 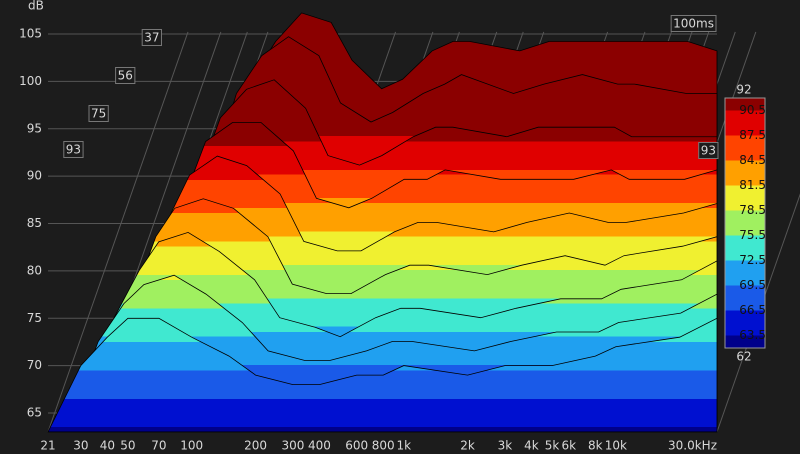 What do you see at coordinates (568, 446) in the screenshot?
I see `x-tick-label: 6k` at bounding box center [568, 446].